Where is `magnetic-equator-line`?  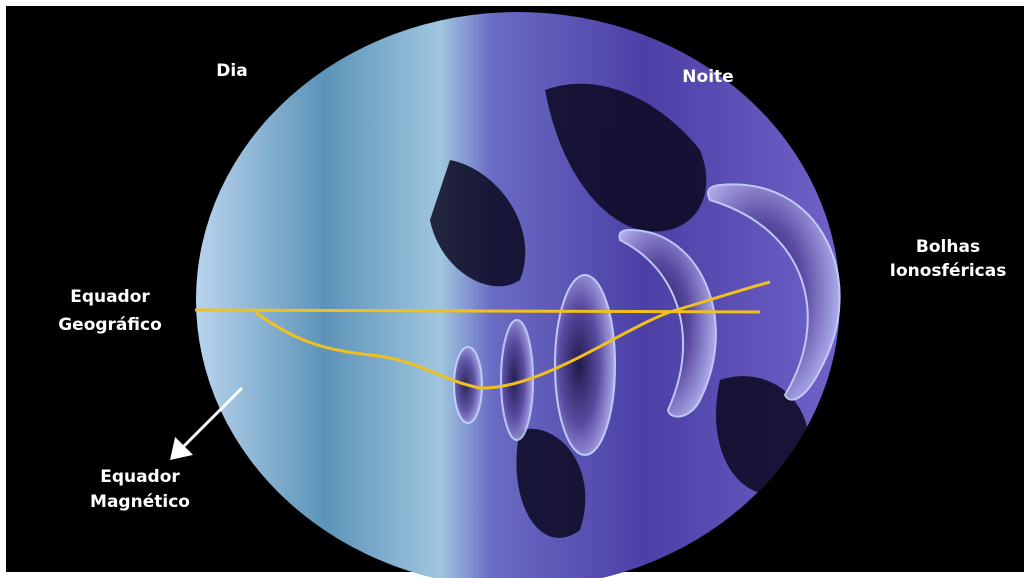
magnetic-equator-line is located at coordinates (512, 335).